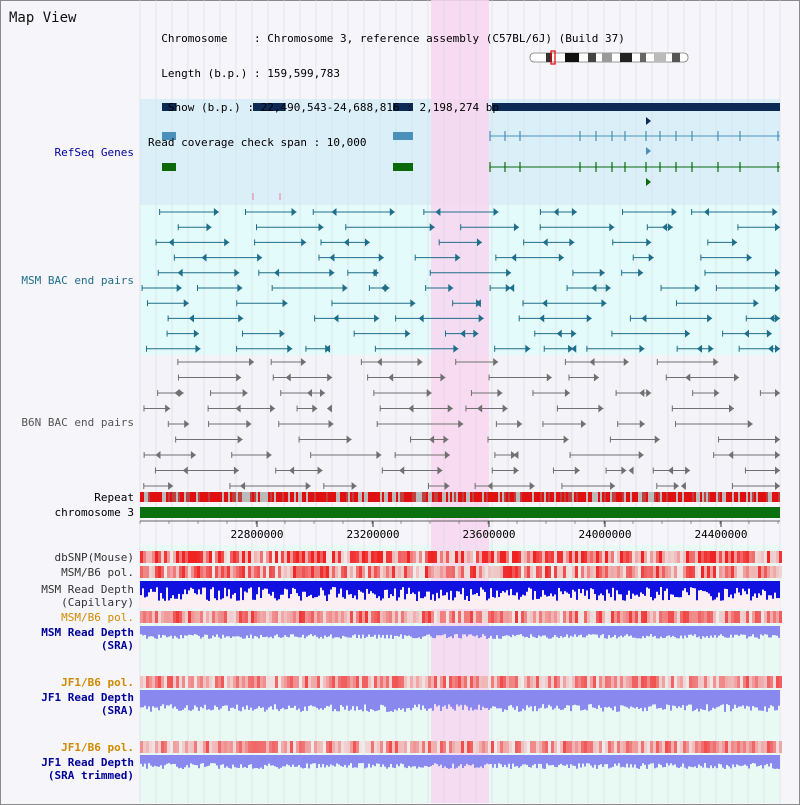  What do you see at coordinates (94, 152) in the screenshot?
I see `track-label-refseq: RefSeq Genes` at bounding box center [94, 152].